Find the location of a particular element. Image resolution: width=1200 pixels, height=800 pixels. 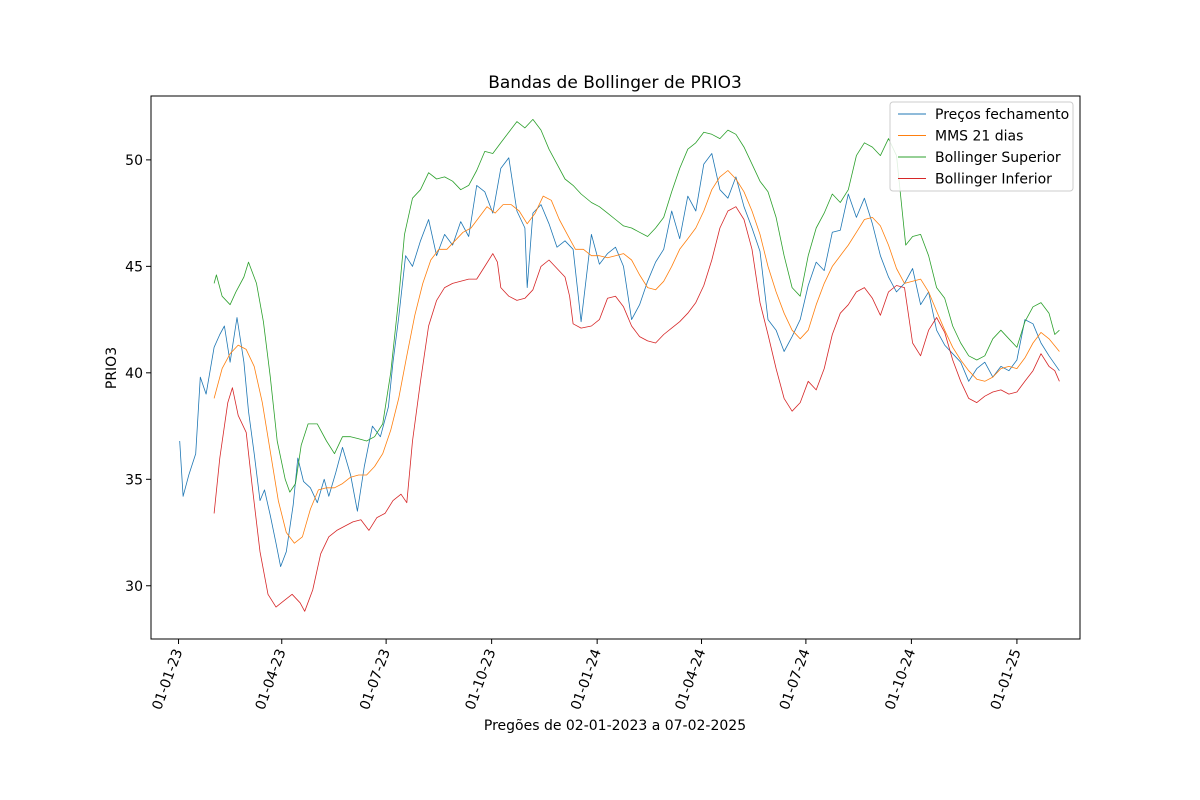

legend-label-1: MMS 21 dias is located at coordinates (979, 137).